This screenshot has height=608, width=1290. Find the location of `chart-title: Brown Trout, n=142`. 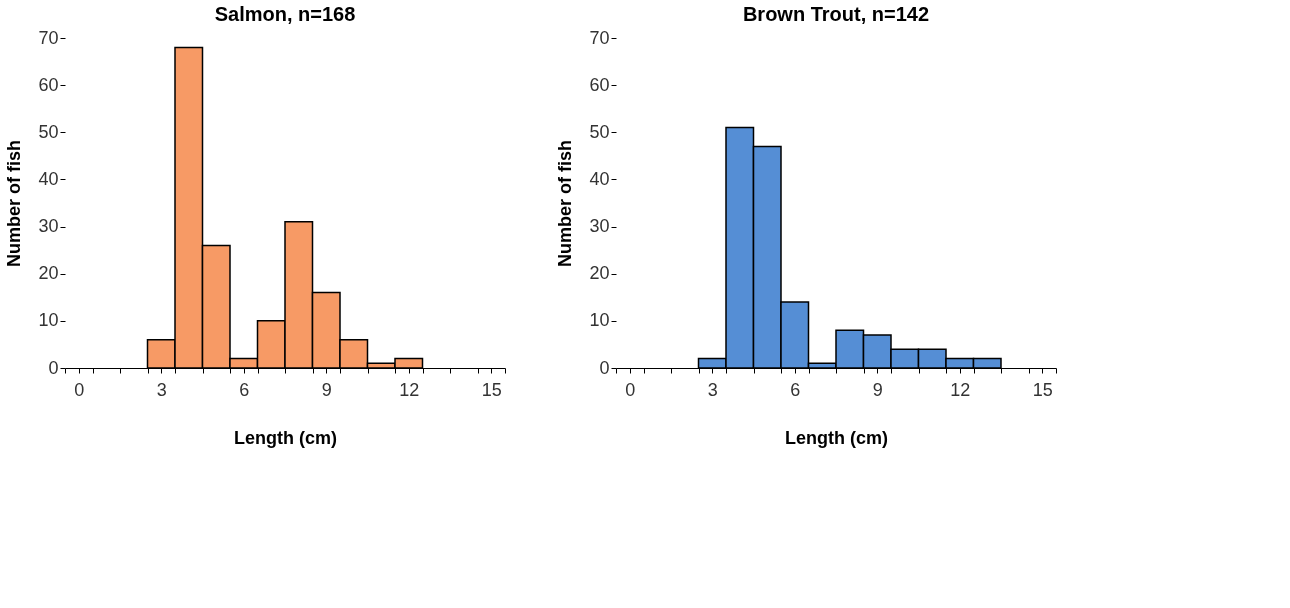

chart-title: Brown Trout, n=142 is located at coordinates (836, 14).